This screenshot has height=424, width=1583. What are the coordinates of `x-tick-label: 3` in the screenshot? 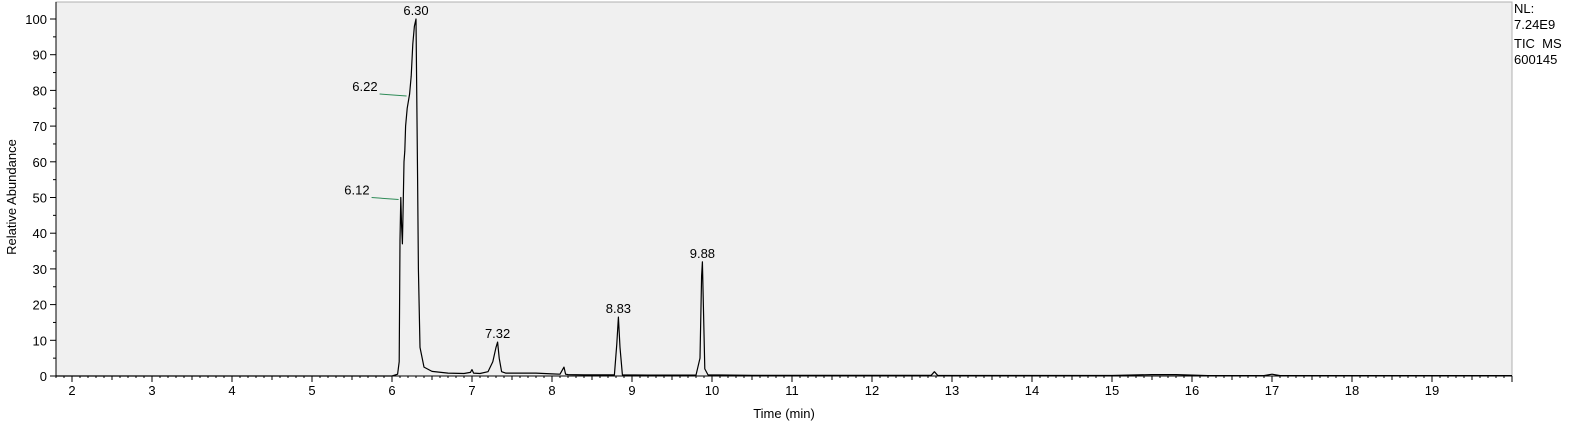 It's located at (151, 390).